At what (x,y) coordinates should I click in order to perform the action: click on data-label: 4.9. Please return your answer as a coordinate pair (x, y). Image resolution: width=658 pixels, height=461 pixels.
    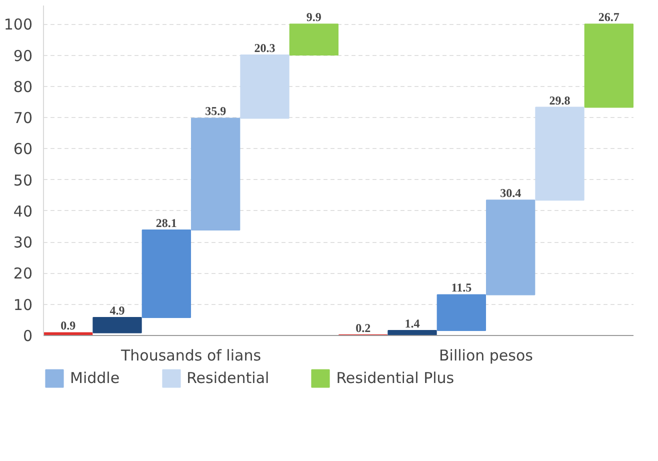
    Looking at the image, I should click on (117, 310).